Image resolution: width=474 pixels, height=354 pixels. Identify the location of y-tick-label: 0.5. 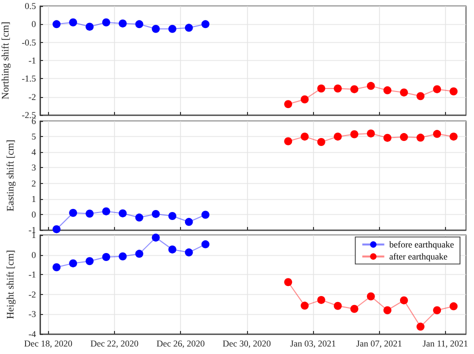
(30, 6).